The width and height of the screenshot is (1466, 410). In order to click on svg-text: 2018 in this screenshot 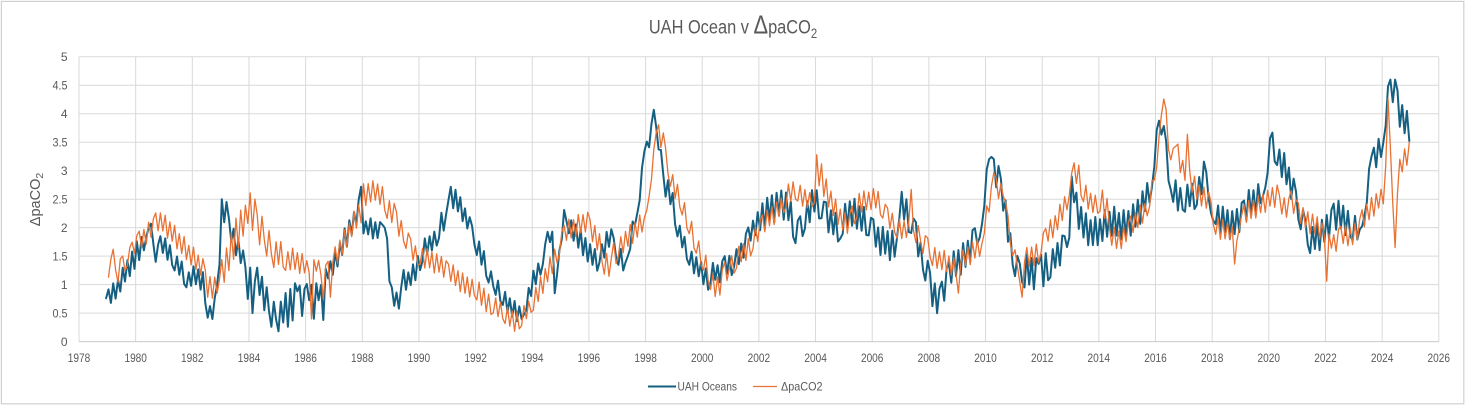, I will do `click(1212, 358)`.